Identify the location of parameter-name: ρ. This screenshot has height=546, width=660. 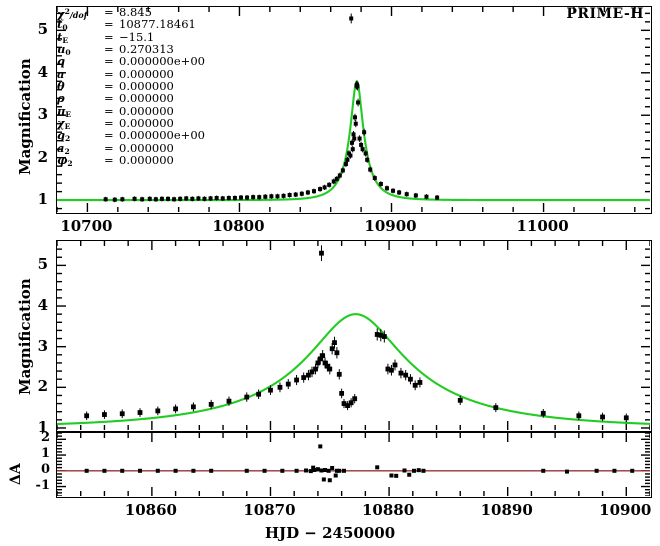
(61, 98).